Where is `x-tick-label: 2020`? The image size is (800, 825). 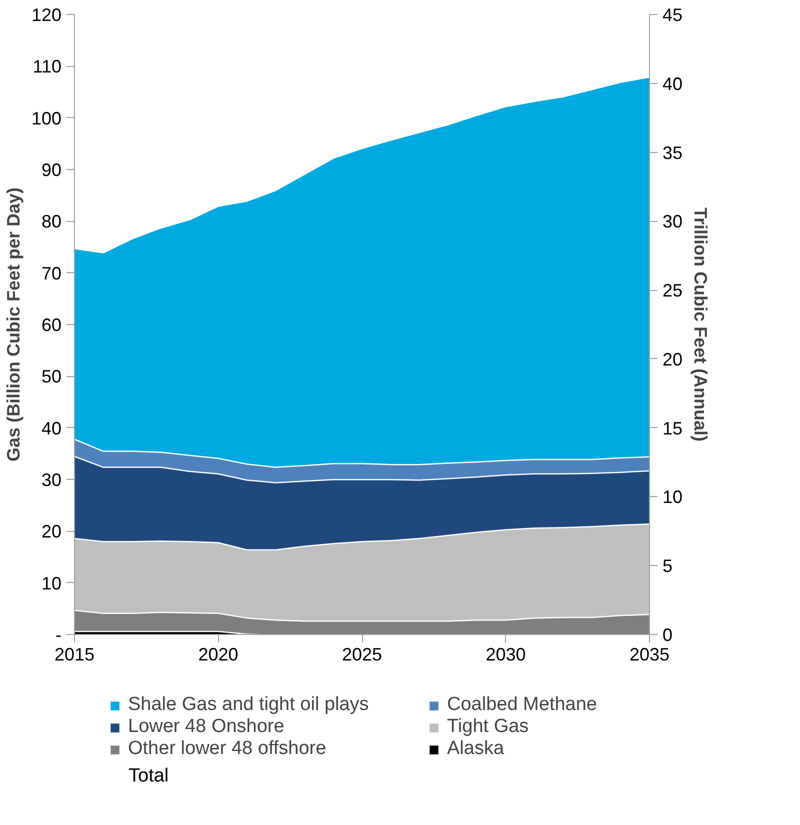
x-tick-label: 2020 is located at coordinates (218, 654).